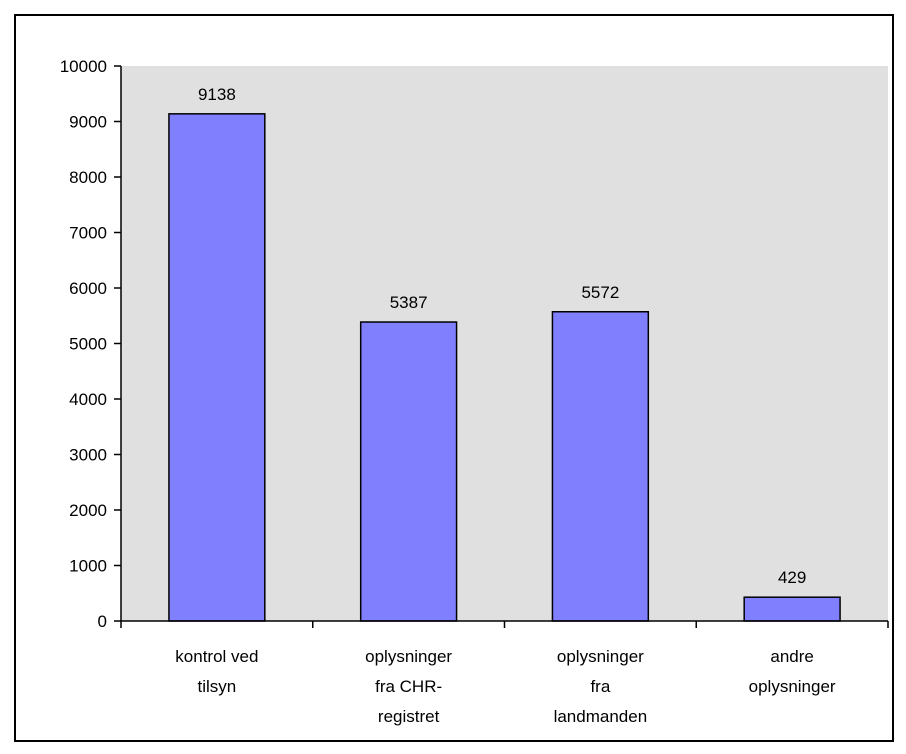 The width and height of the screenshot is (906, 754). Describe the element at coordinates (791, 656) in the screenshot. I see `category-label-3-line-0: andre` at that location.